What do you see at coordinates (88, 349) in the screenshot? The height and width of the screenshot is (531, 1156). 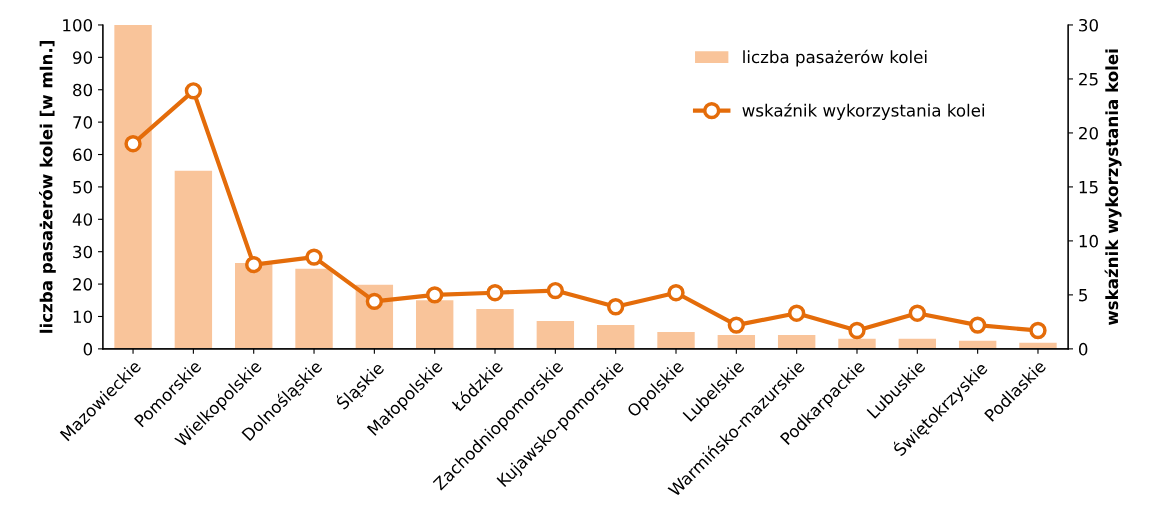 I see `y-tick-label: 0` at bounding box center [88, 349].